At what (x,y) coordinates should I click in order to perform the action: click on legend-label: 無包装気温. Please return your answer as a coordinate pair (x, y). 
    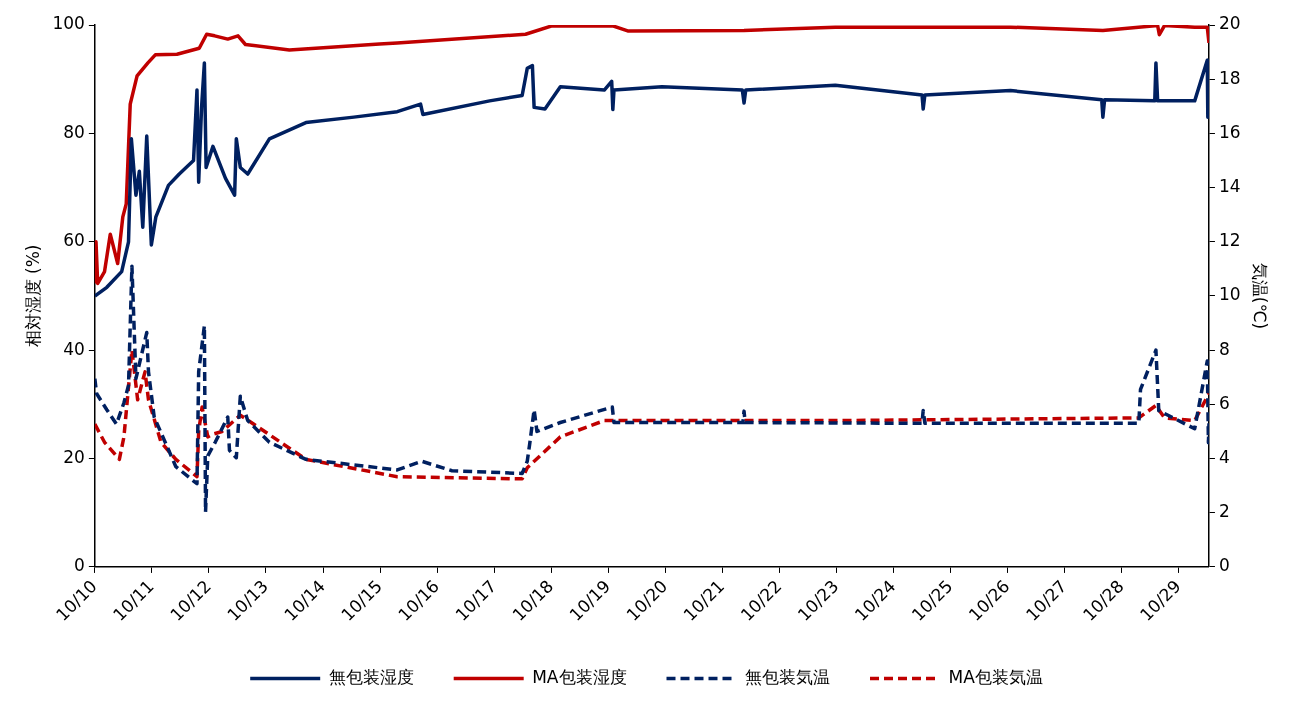
    Looking at the image, I should click on (787, 676).